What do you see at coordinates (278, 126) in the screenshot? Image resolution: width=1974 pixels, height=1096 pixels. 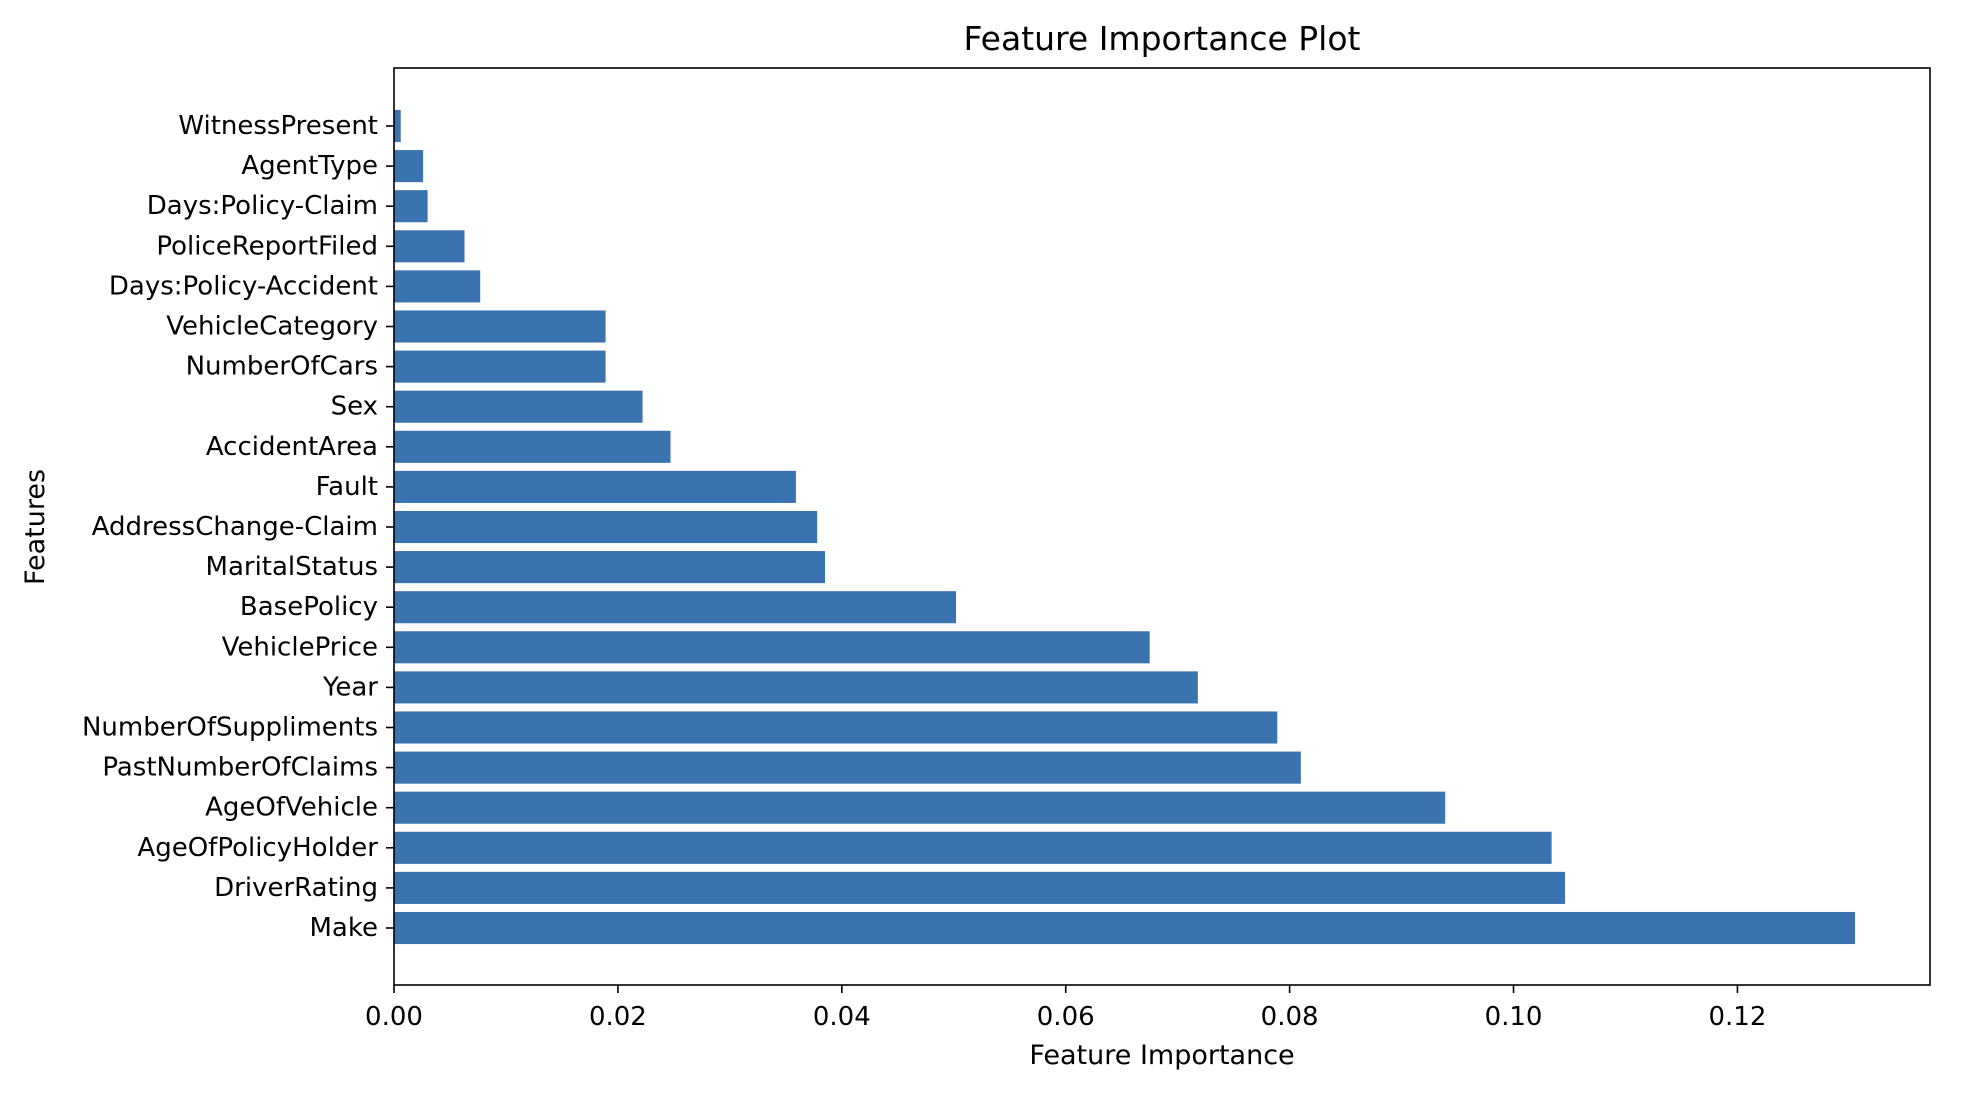 I see `y-tick-label: WitnessPresent` at bounding box center [278, 126].